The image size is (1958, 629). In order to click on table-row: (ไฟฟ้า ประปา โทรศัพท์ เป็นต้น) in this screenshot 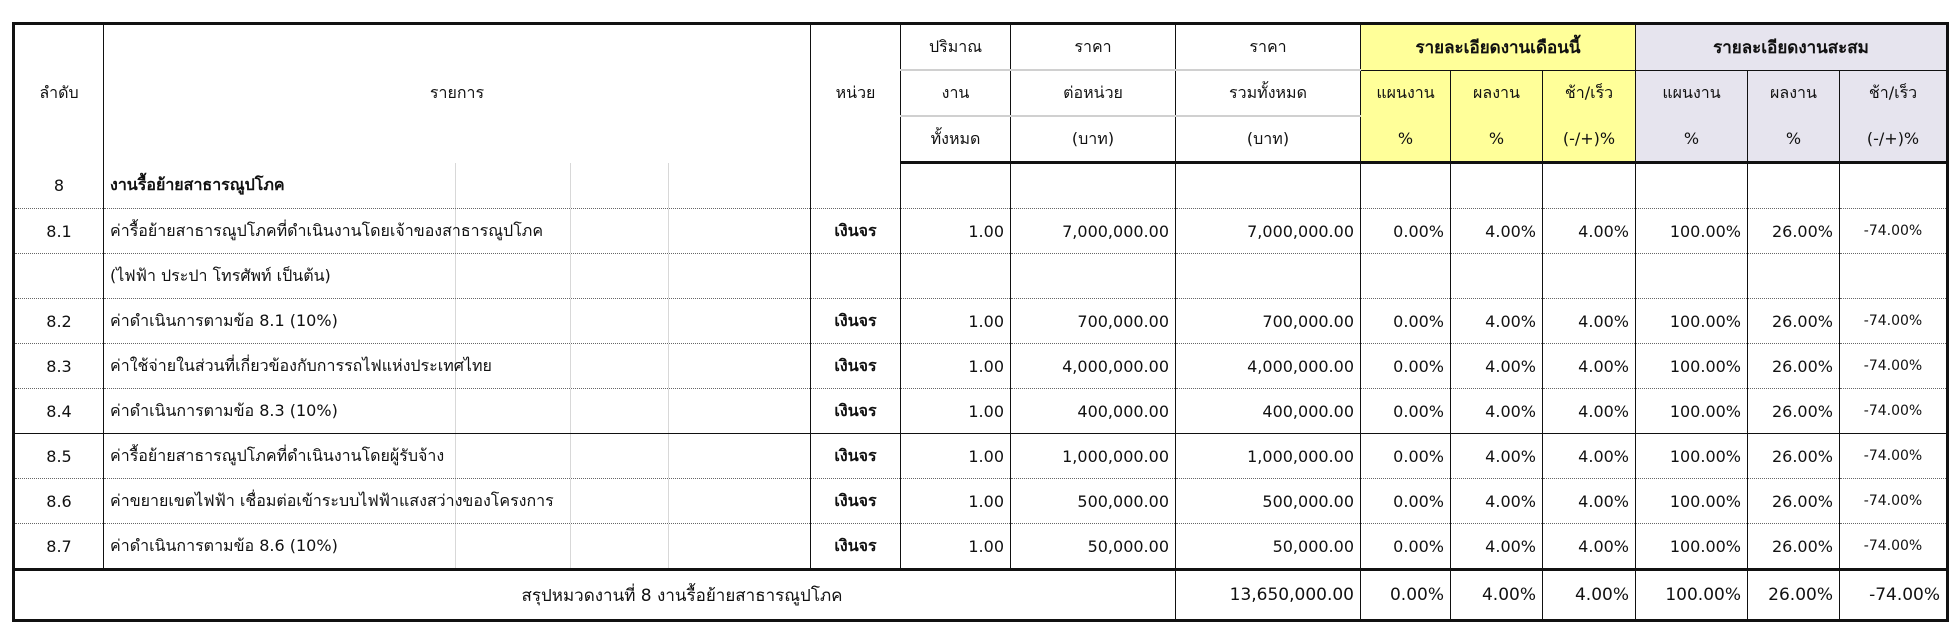, I will do `click(981, 276)`.